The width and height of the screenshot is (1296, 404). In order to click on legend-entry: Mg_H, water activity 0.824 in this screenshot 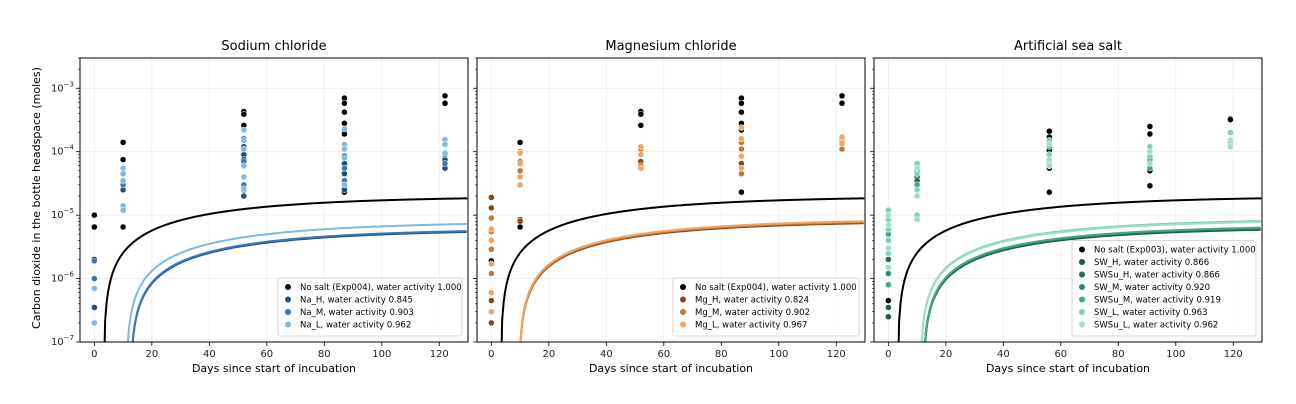, I will do `click(752, 301)`.